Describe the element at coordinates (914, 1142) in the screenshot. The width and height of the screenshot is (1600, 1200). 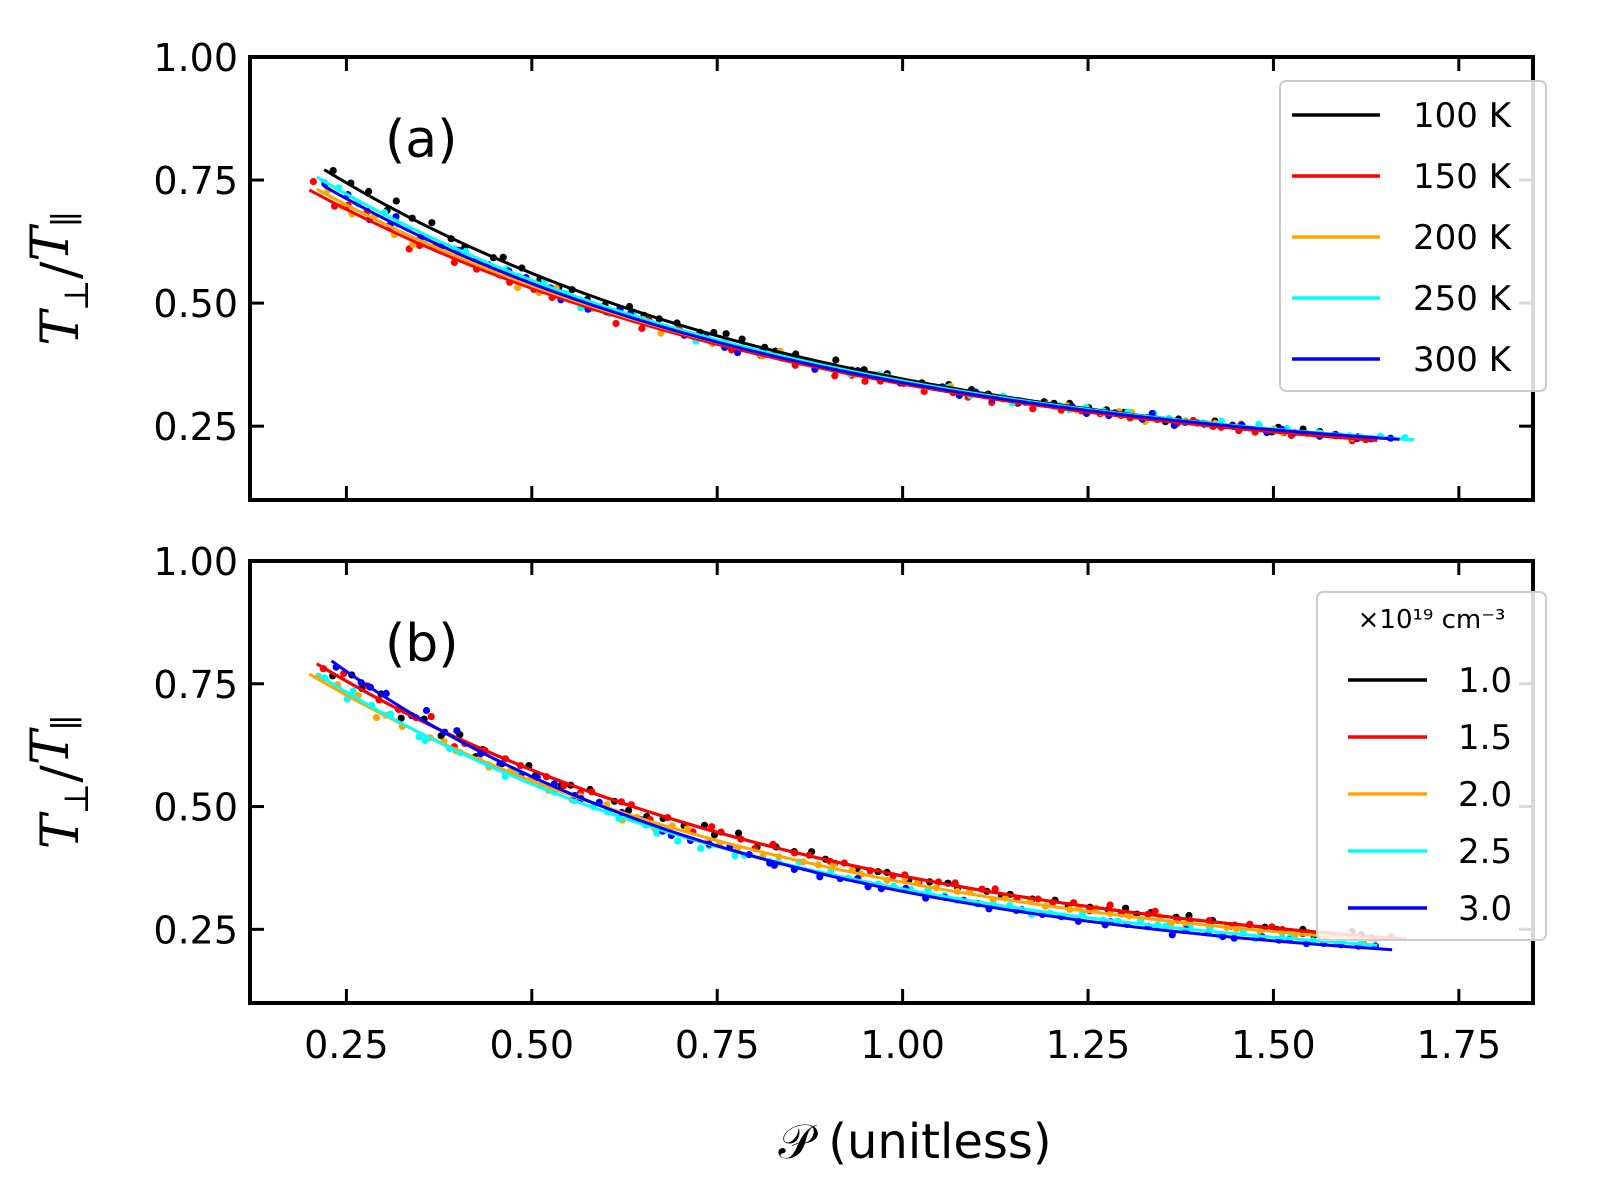
I see `x-axis-label: 𝒫 (unitless)` at that location.